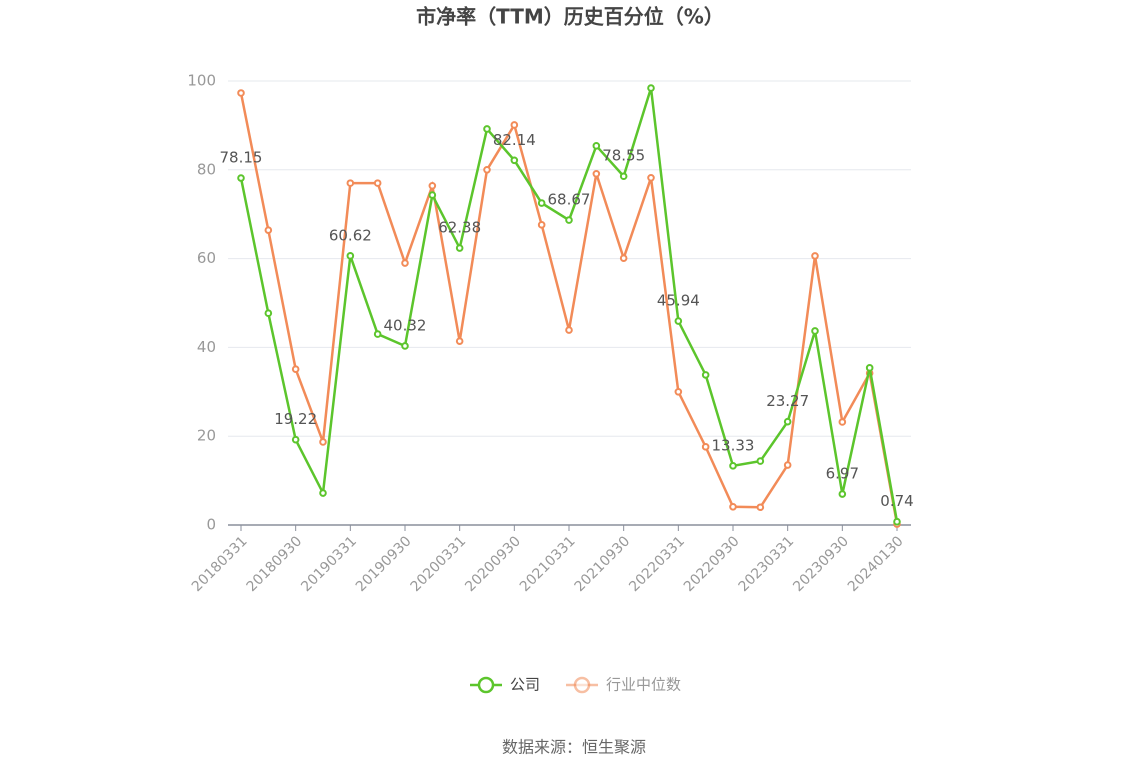 The height and width of the screenshot is (776, 1148). What do you see at coordinates (206, 258) in the screenshot?
I see `y-tick-label: 60` at bounding box center [206, 258].